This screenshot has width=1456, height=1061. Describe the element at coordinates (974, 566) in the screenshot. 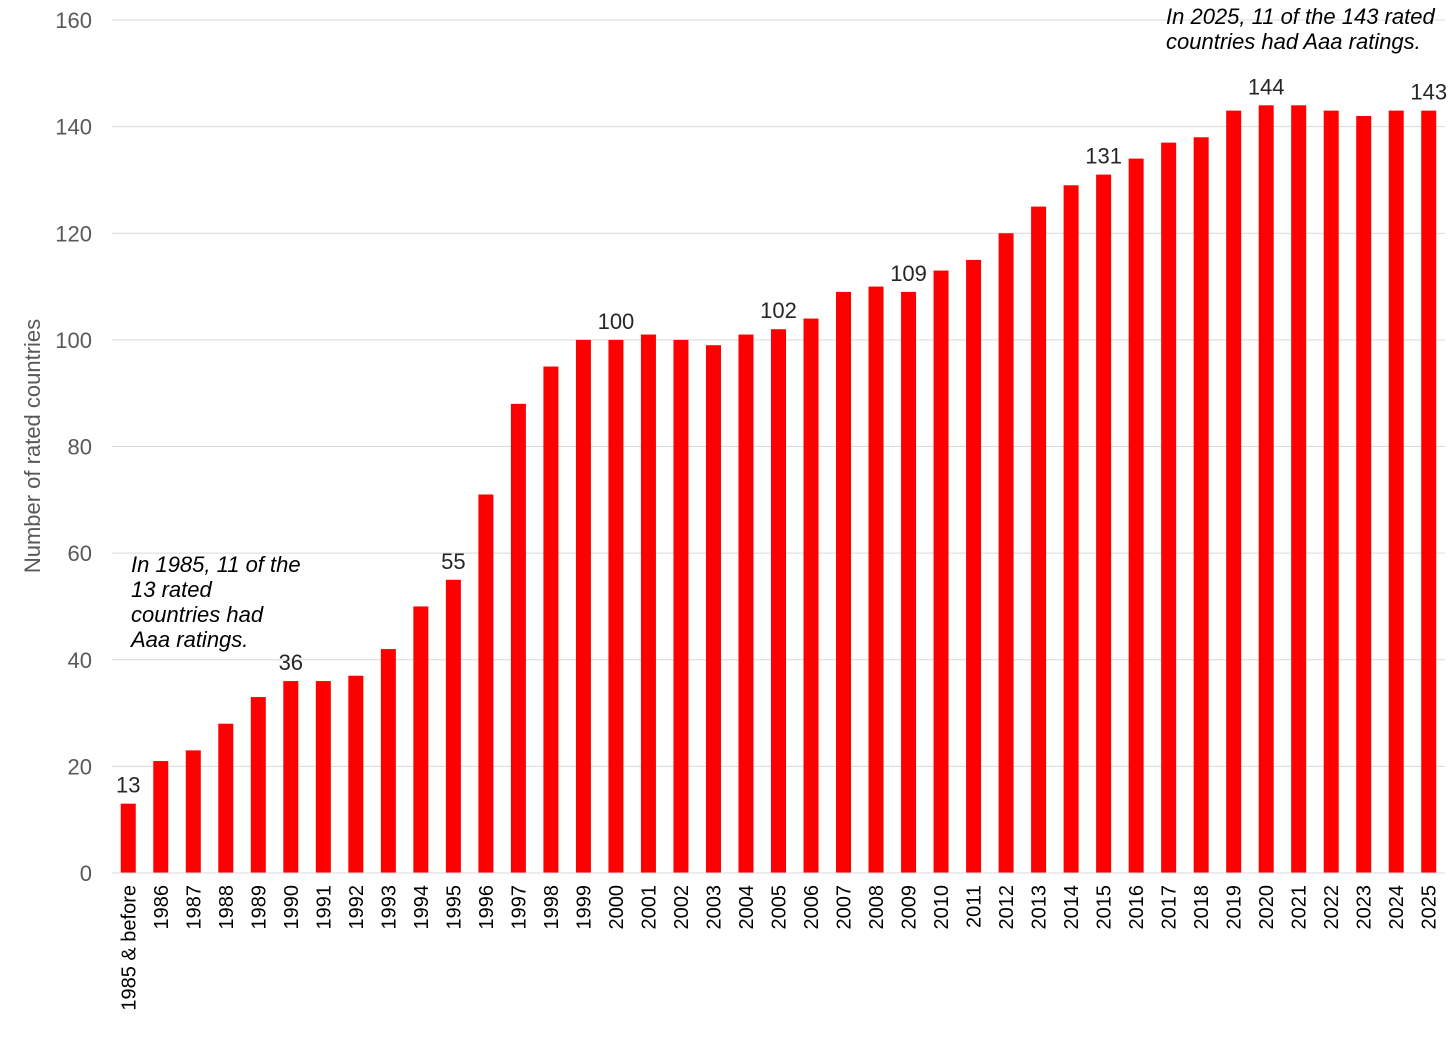

I see `bar-2011` at that location.